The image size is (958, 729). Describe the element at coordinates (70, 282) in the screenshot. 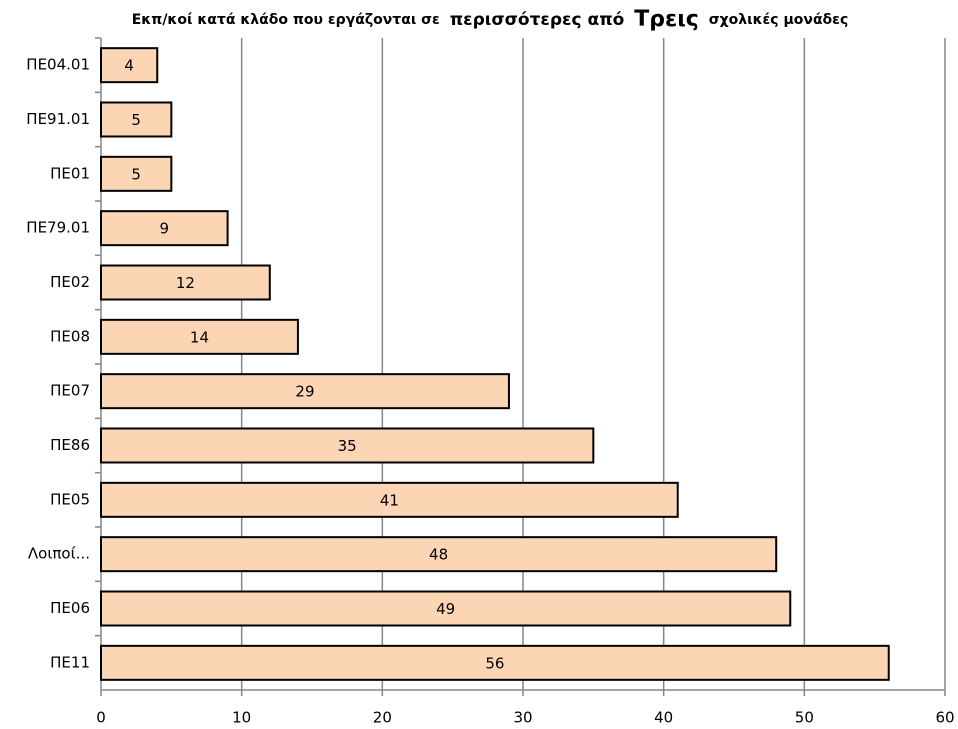

I see `y-tick-label: ΠΕ02` at that location.